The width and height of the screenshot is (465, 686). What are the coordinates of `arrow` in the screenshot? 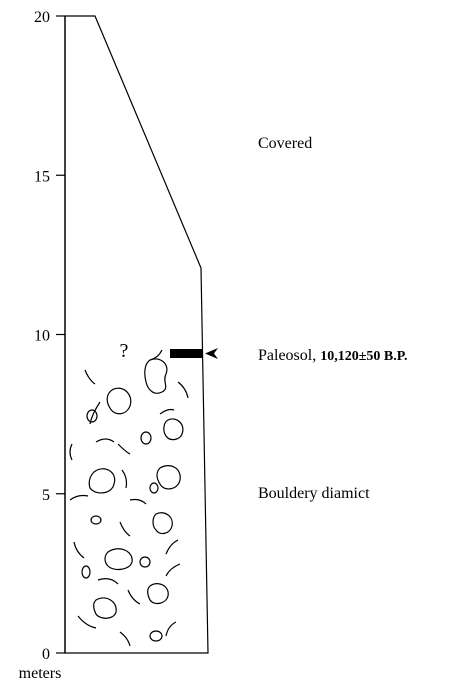 It's located at (211, 353).